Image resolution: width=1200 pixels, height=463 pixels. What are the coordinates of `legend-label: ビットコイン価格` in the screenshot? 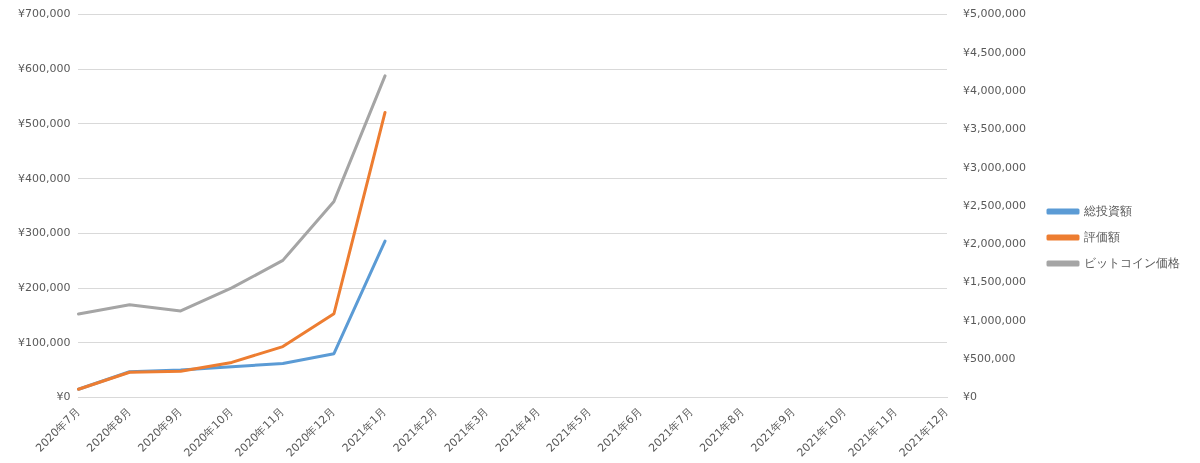 It's located at (1132, 262).